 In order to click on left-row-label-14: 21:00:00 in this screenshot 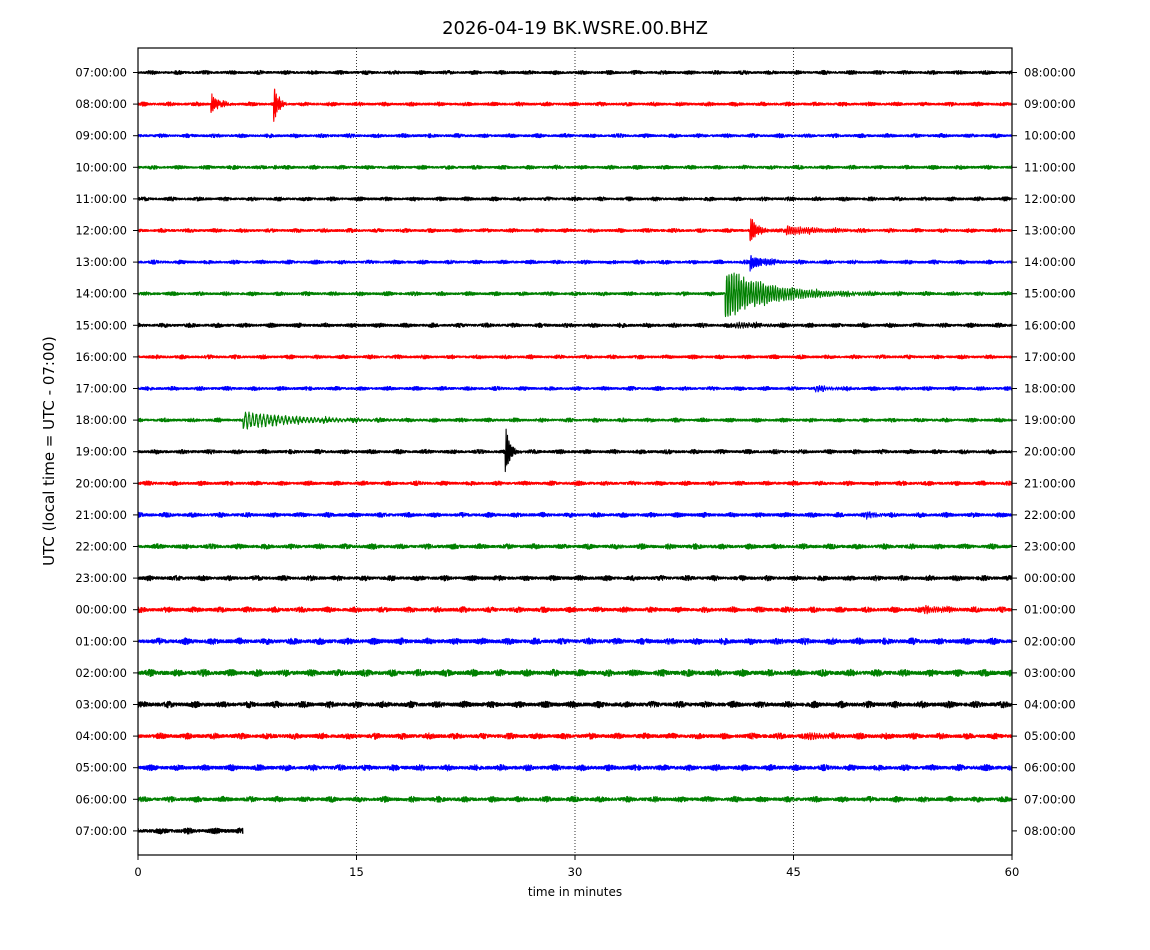, I will do `click(101, 515)`.